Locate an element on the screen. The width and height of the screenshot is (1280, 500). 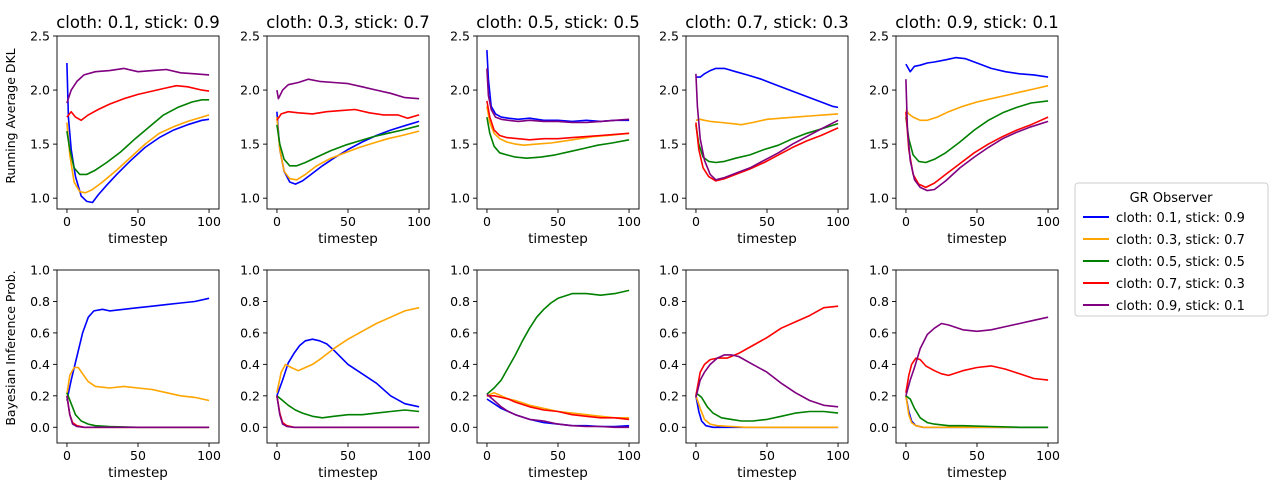
x-tick-label-r0c2-1: 50 is located at coordinates (558, 221).